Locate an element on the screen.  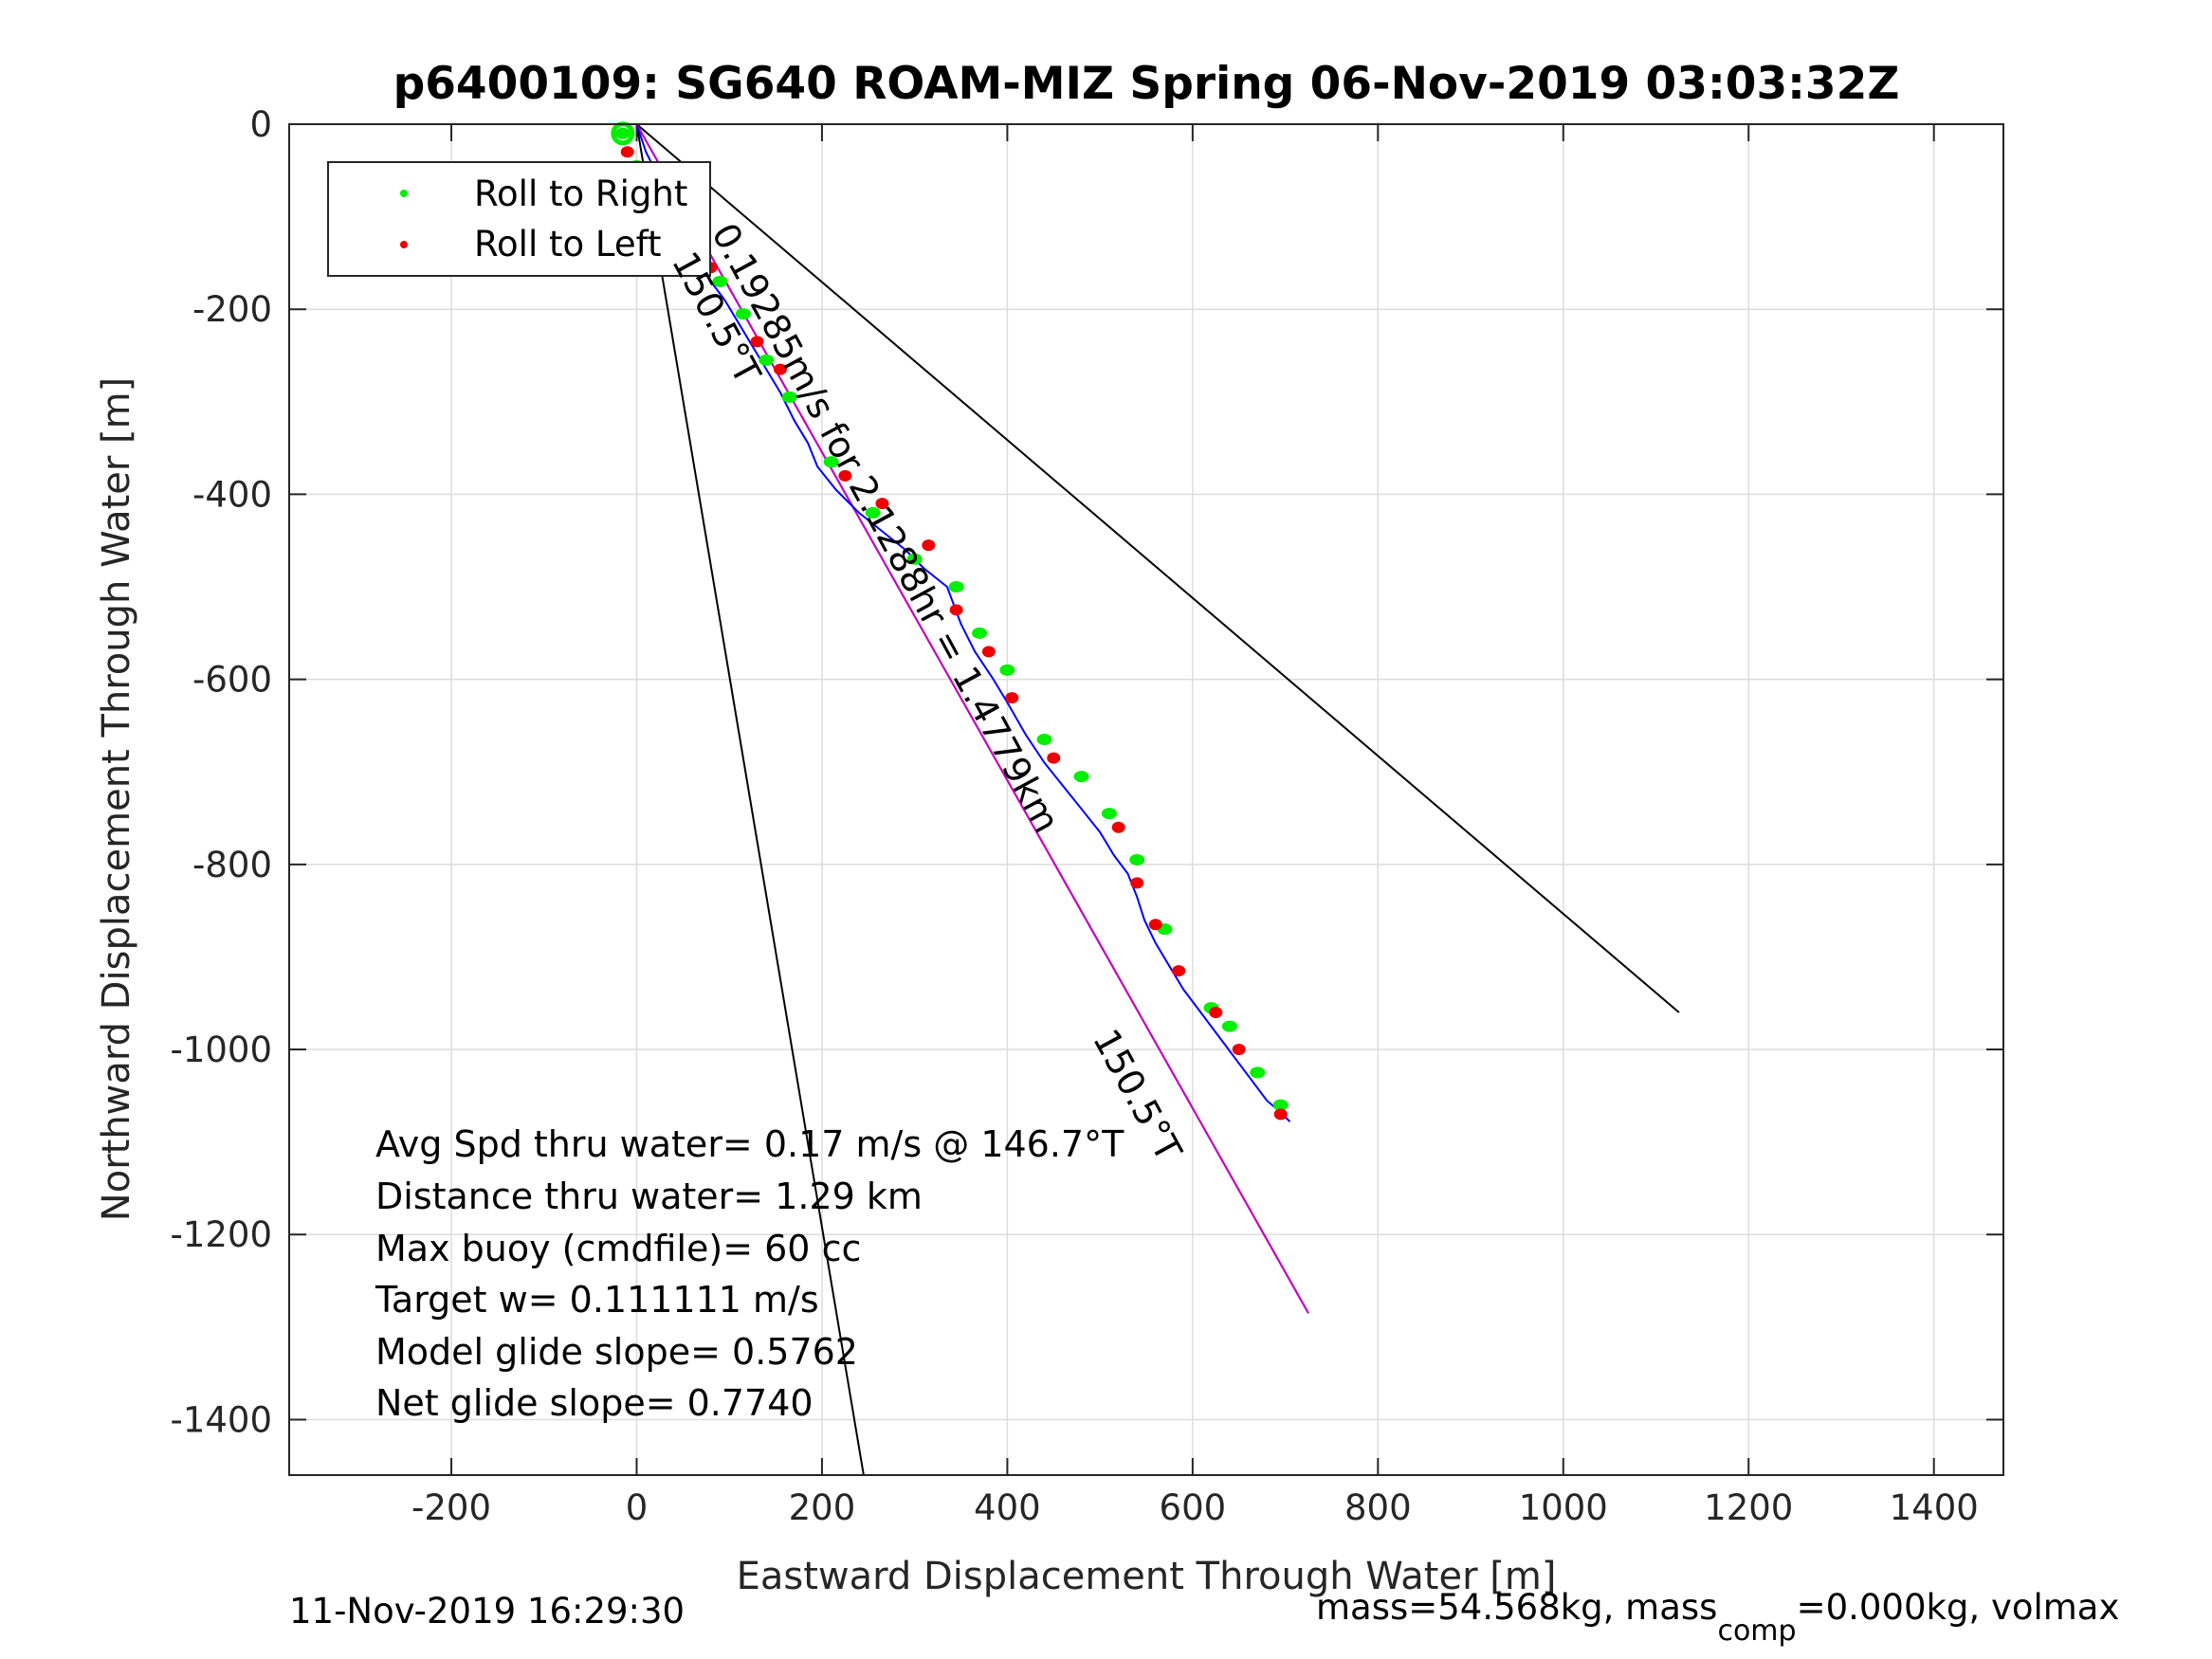
x-tick-label: 1000 is located at coordinates (1563, 1507).